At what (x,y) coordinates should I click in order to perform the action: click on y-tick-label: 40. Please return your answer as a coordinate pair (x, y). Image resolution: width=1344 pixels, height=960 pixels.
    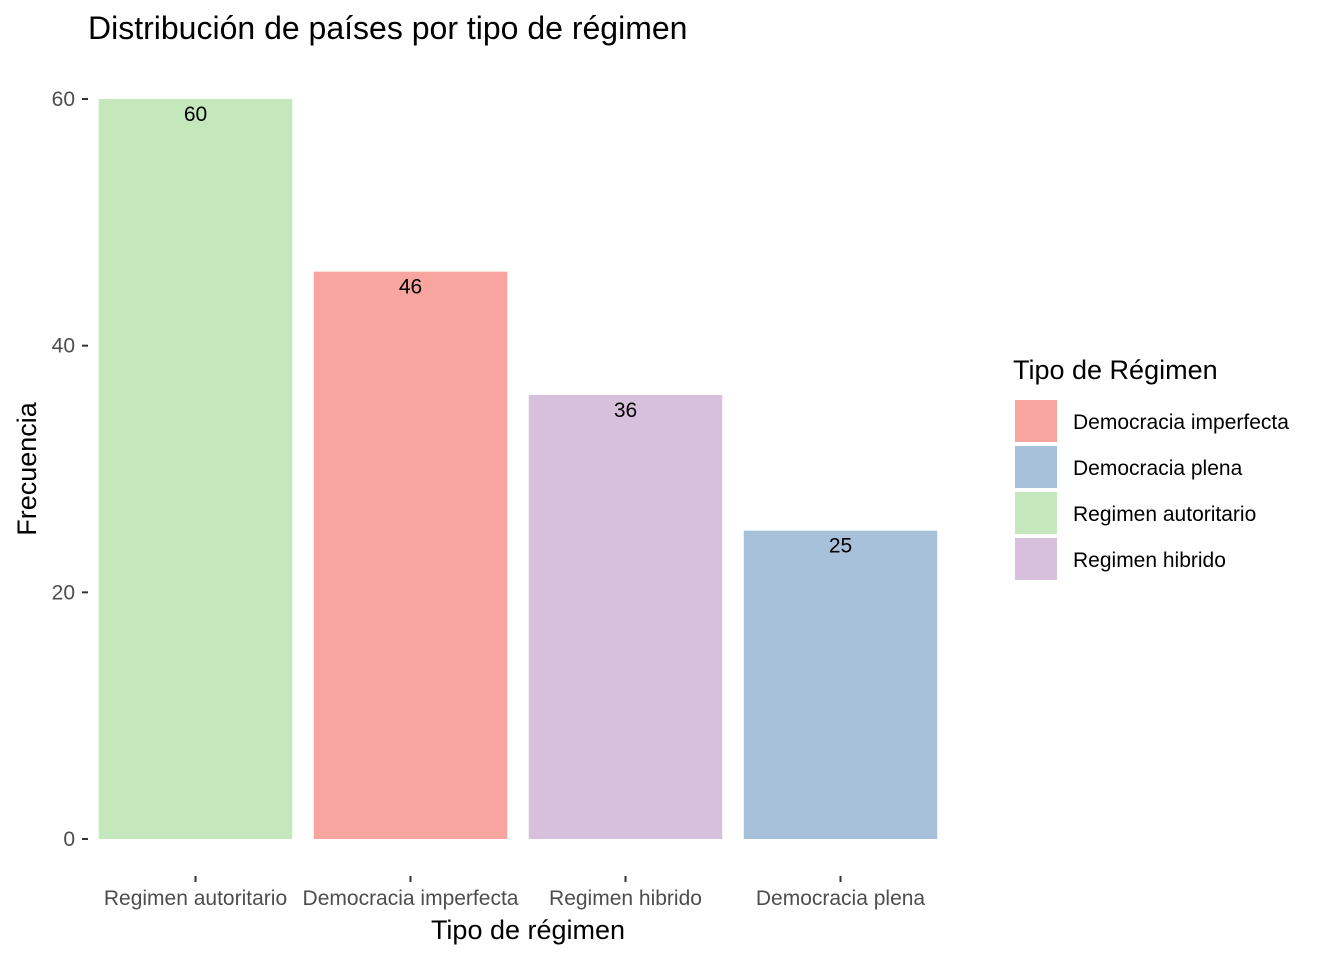
    Looking at the image, I should click on (63, 346).